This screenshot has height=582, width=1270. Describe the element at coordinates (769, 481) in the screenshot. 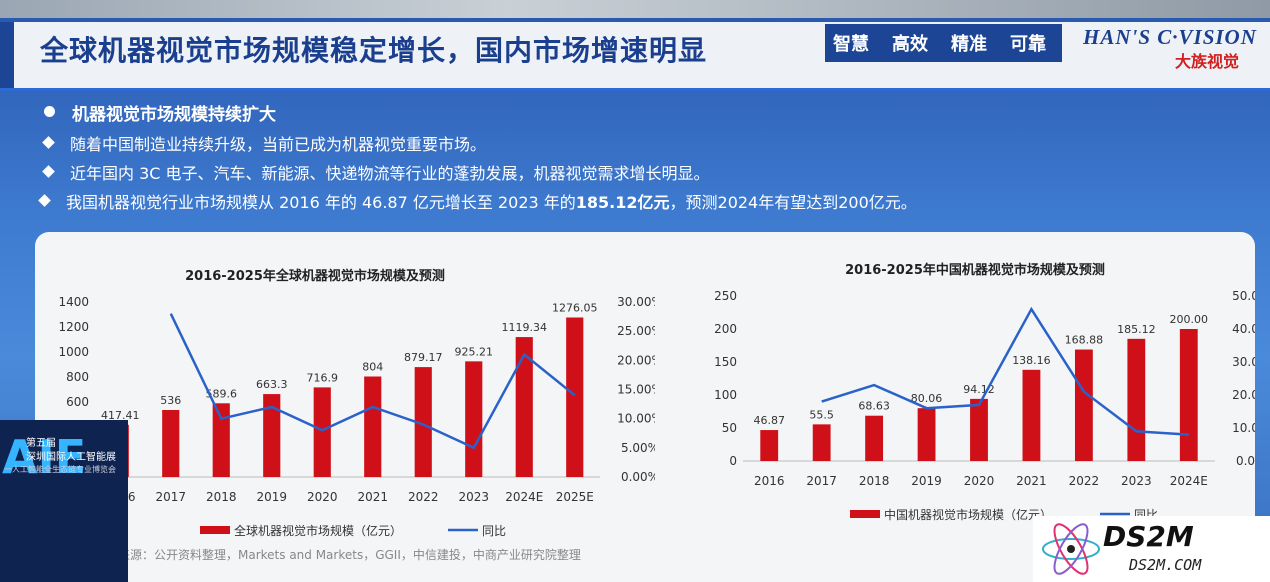

I see `x-axis-tick-label: 2016` at that location.